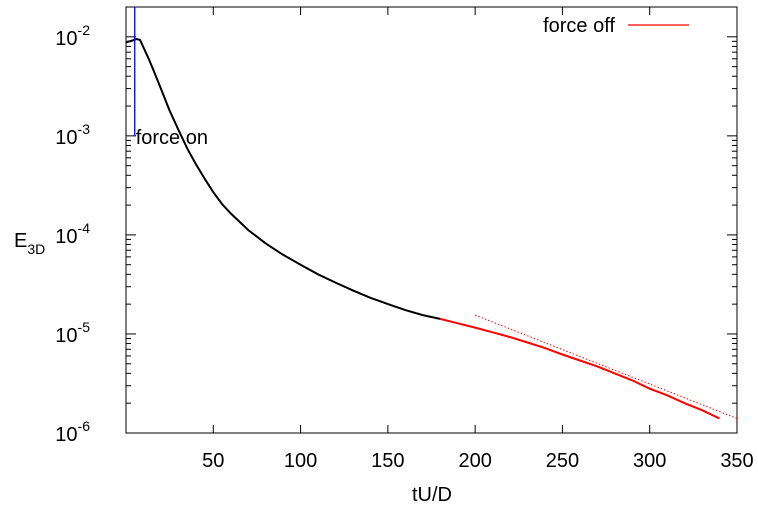 Image resolution: width=758 pixels, height=513 pixels. I want to click on y-tick-label: 10⁻⁴, so click(72, 234).